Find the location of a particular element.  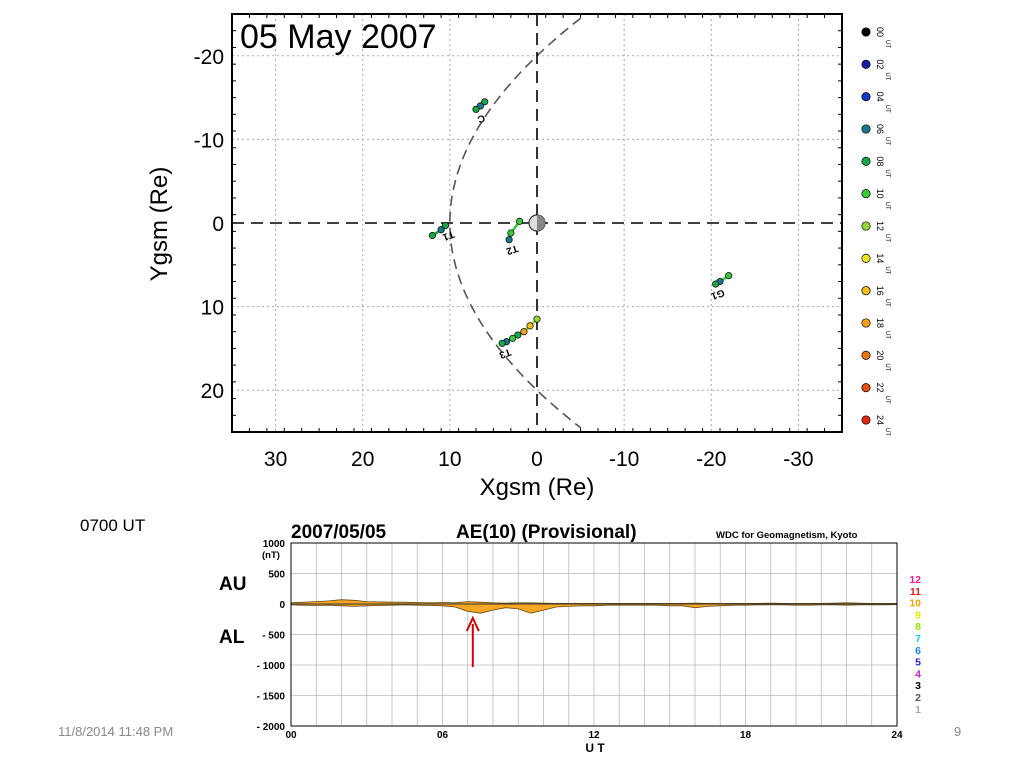

ae-y-tick-label: - 2000 is located at coordinates (271, 727).